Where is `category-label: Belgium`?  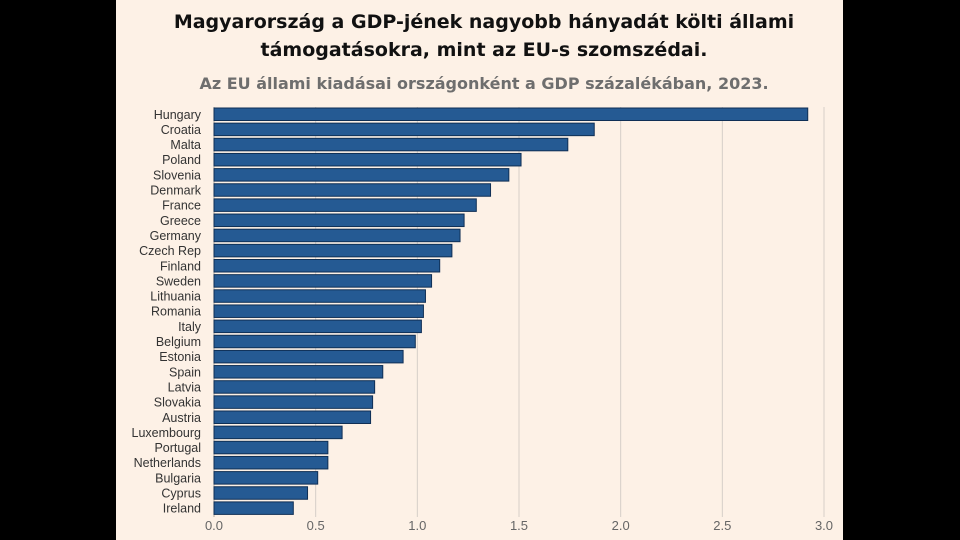 category-label: Belgium is located at coordinates (178, 342).